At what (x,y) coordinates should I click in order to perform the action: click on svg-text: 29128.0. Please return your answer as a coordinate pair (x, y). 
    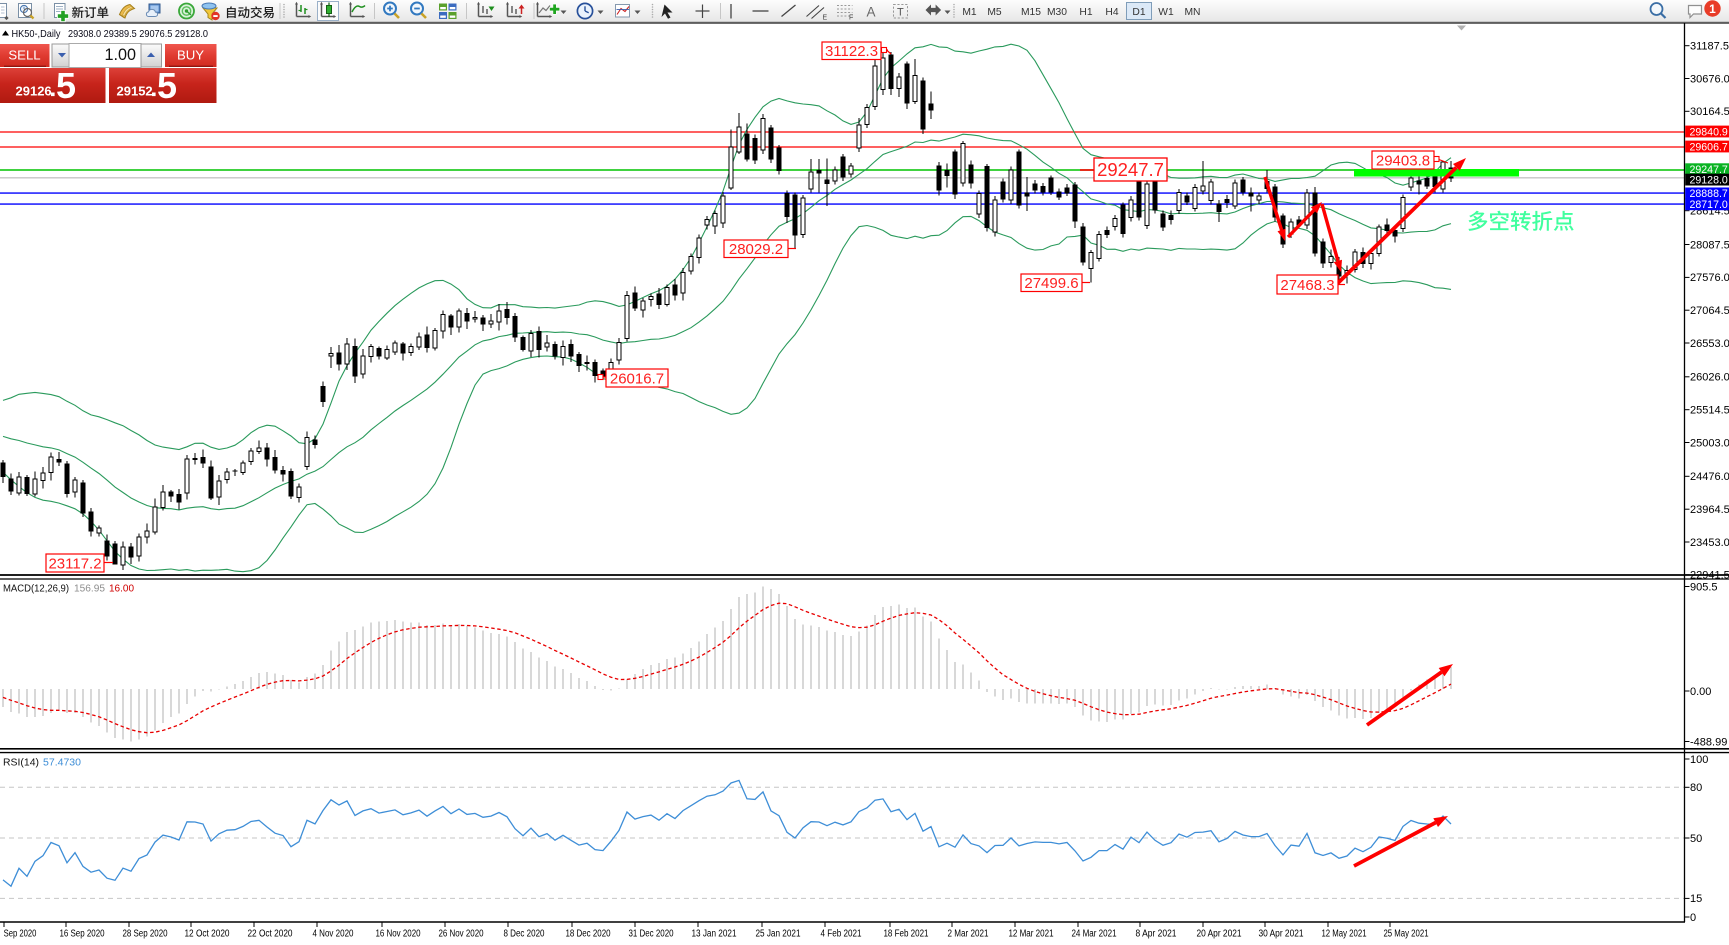
    Looking at the image, I should click on (1709, 180).